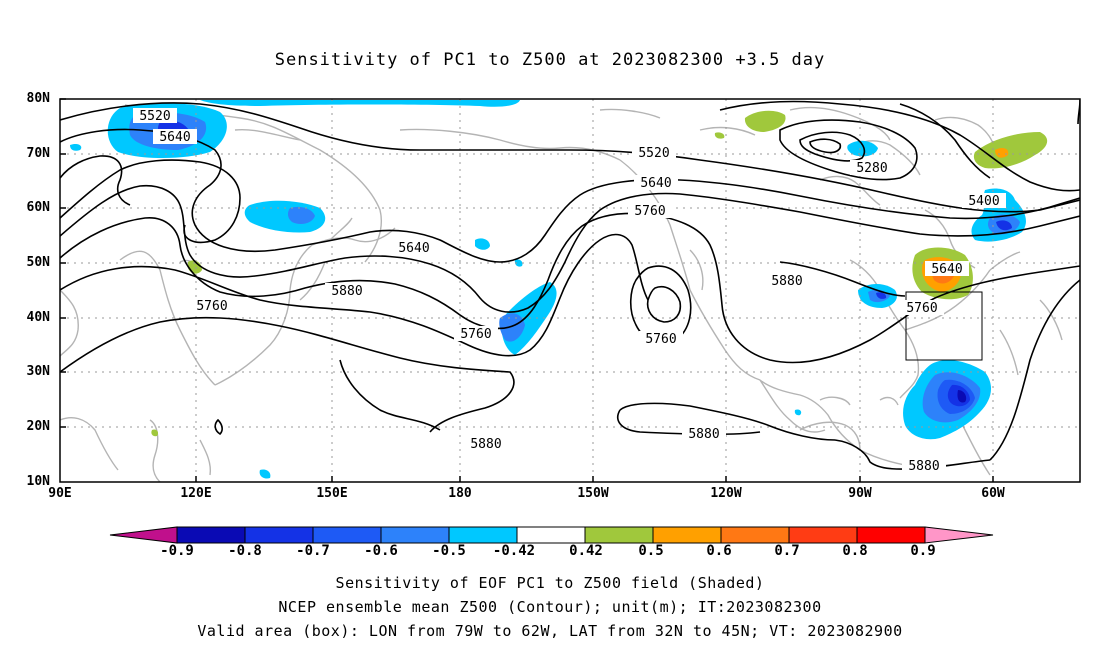 The height and width of the screenshot is (650, 1100). What do you see at coordinates (38, 98) in the screenshot?
I see `lat-label: 80N` at bounding box center [38, 98].